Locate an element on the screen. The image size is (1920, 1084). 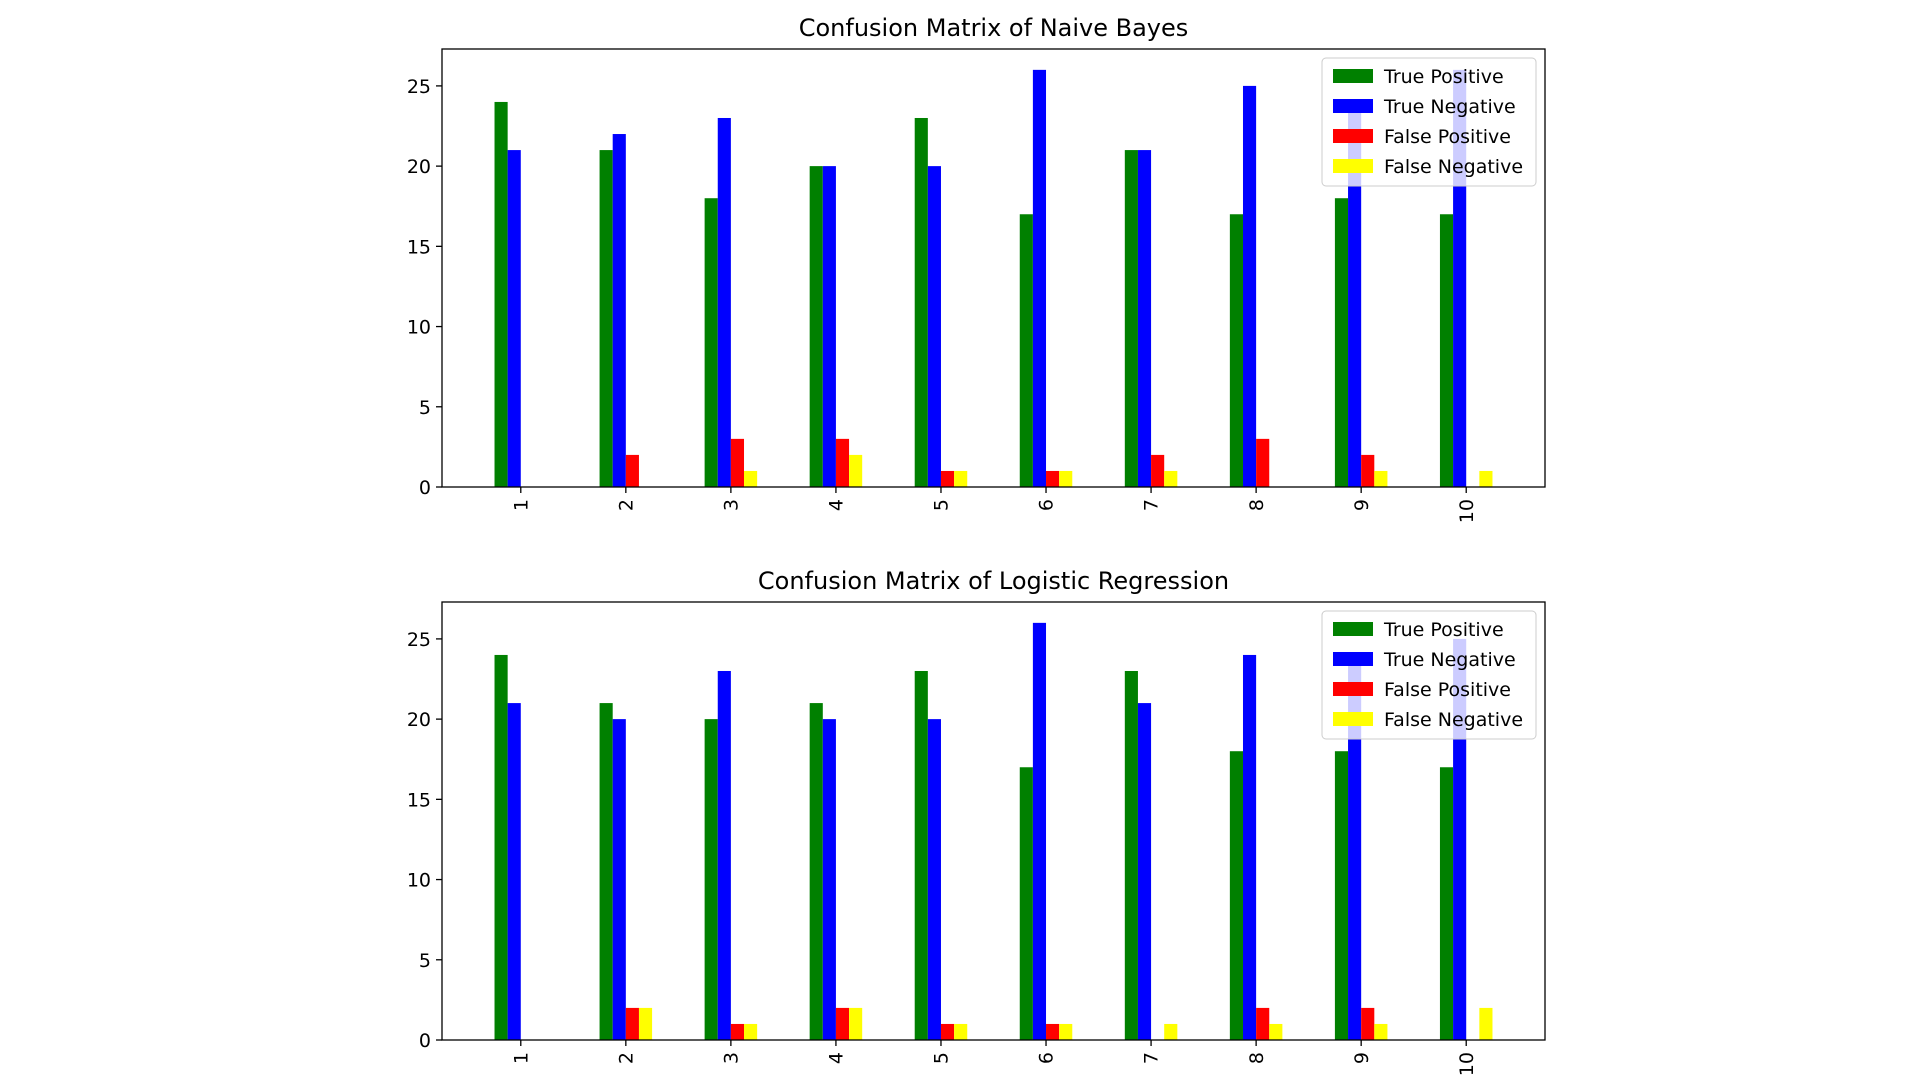
x-tick-label: 2 is located at coordinates (626, 505).